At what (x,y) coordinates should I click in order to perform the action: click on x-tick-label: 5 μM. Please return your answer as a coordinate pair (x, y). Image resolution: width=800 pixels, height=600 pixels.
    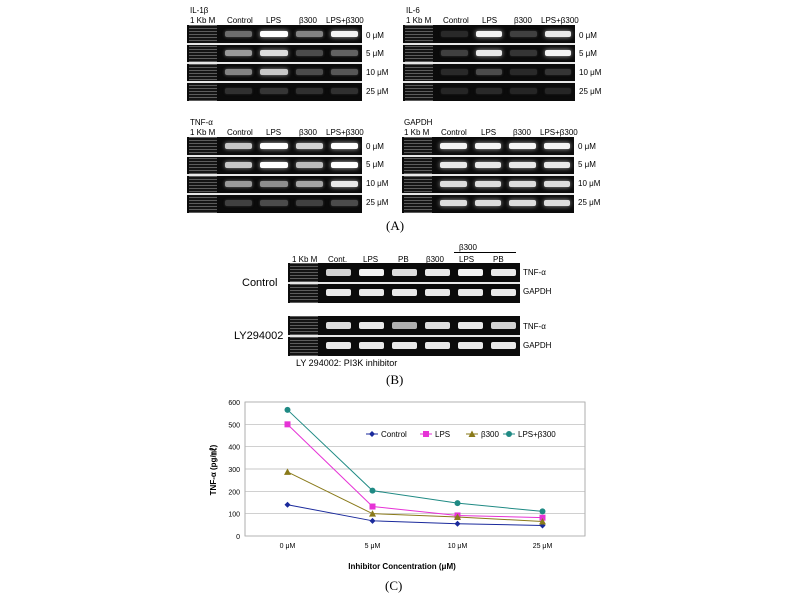
    Looking at the image, I should click on (373, 546).